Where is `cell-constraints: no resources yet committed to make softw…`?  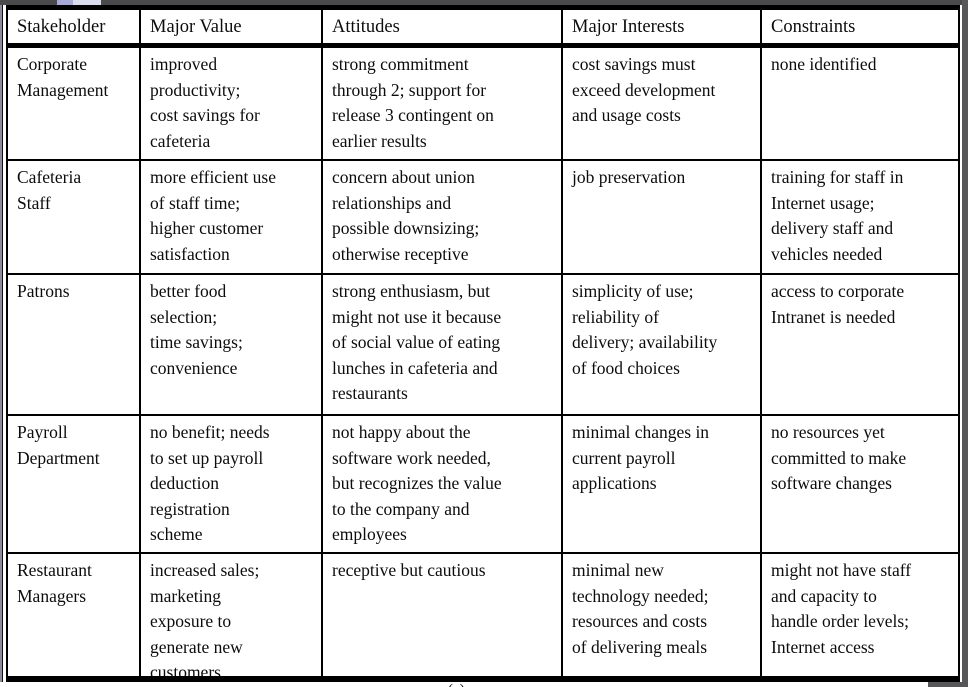
cell-constraints: no resources yet committed to make softw… is located at coordinates (839, 457).